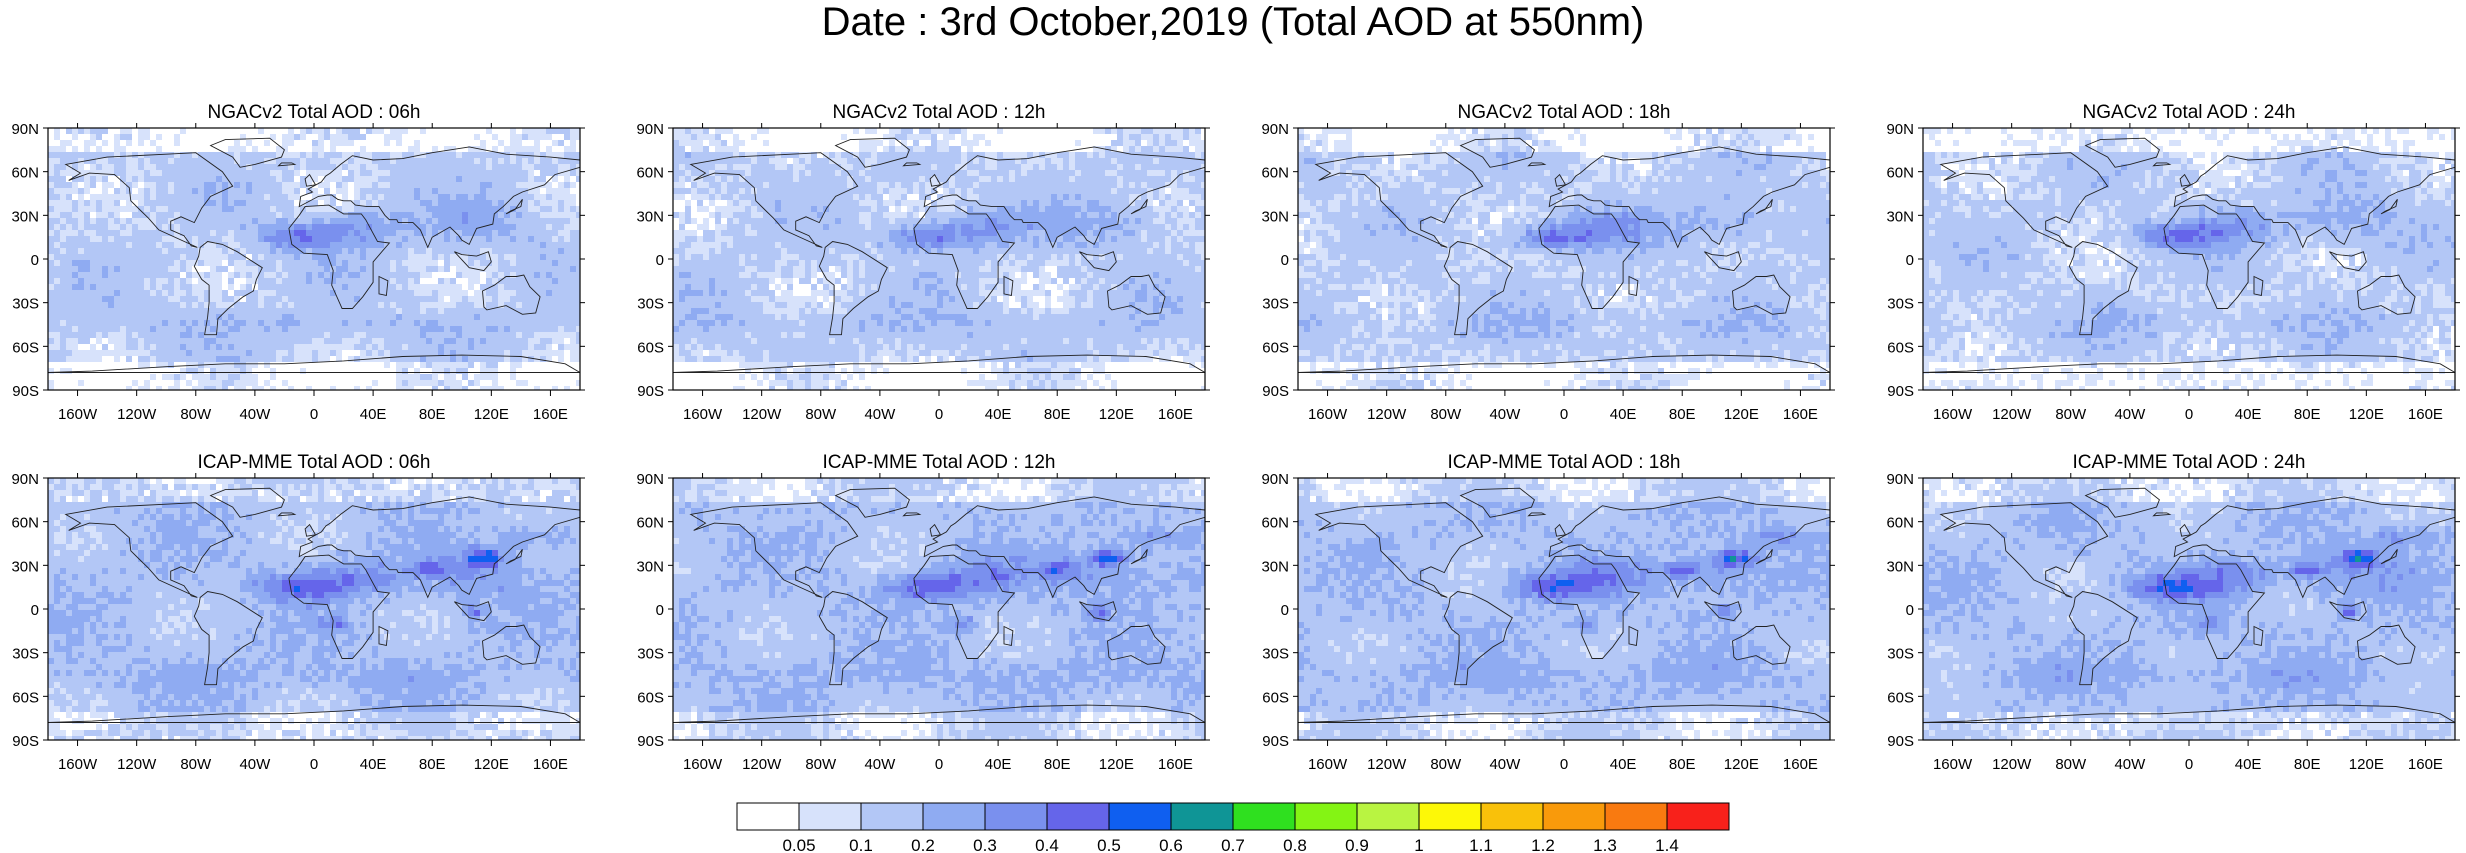  Describe the element at coordinates (1047, 844) in the screenshot. I see `colorbar-label: 0.4` at that location.